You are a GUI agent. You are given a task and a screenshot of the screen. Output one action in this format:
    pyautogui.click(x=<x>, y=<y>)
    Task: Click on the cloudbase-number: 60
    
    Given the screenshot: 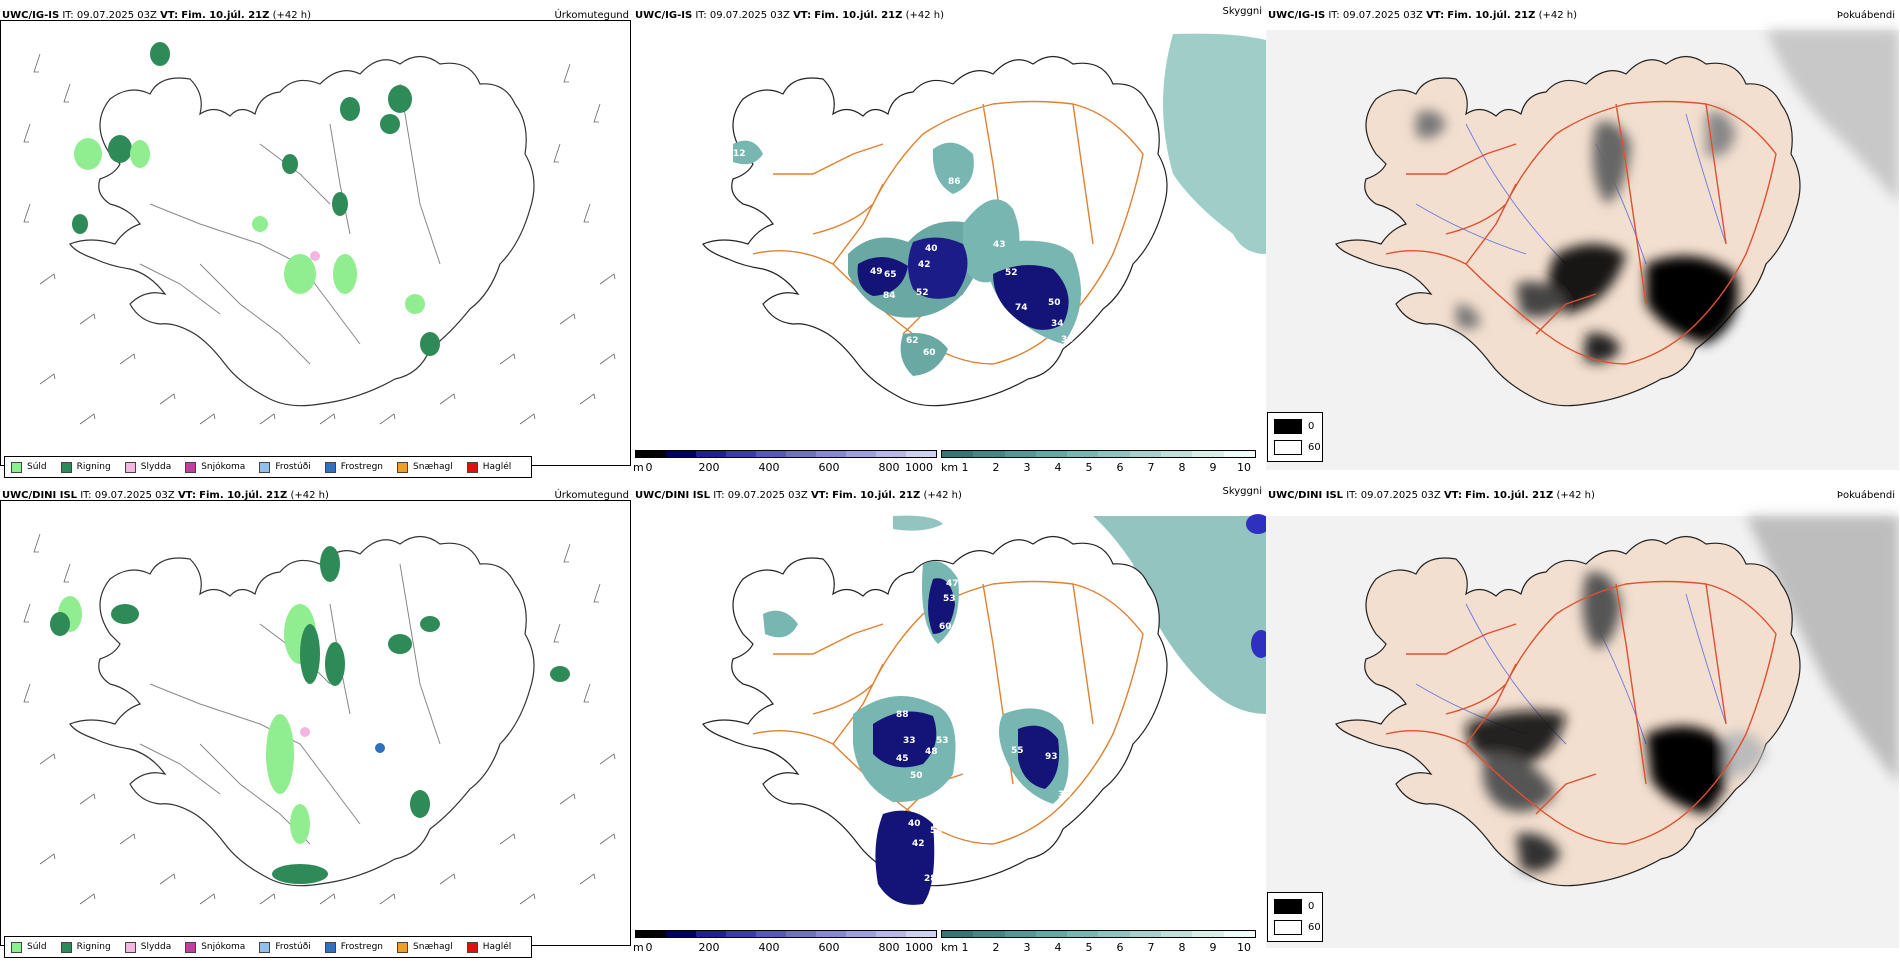 What is the action you would take?
    pyautogui.click(x=929, y=353)
    